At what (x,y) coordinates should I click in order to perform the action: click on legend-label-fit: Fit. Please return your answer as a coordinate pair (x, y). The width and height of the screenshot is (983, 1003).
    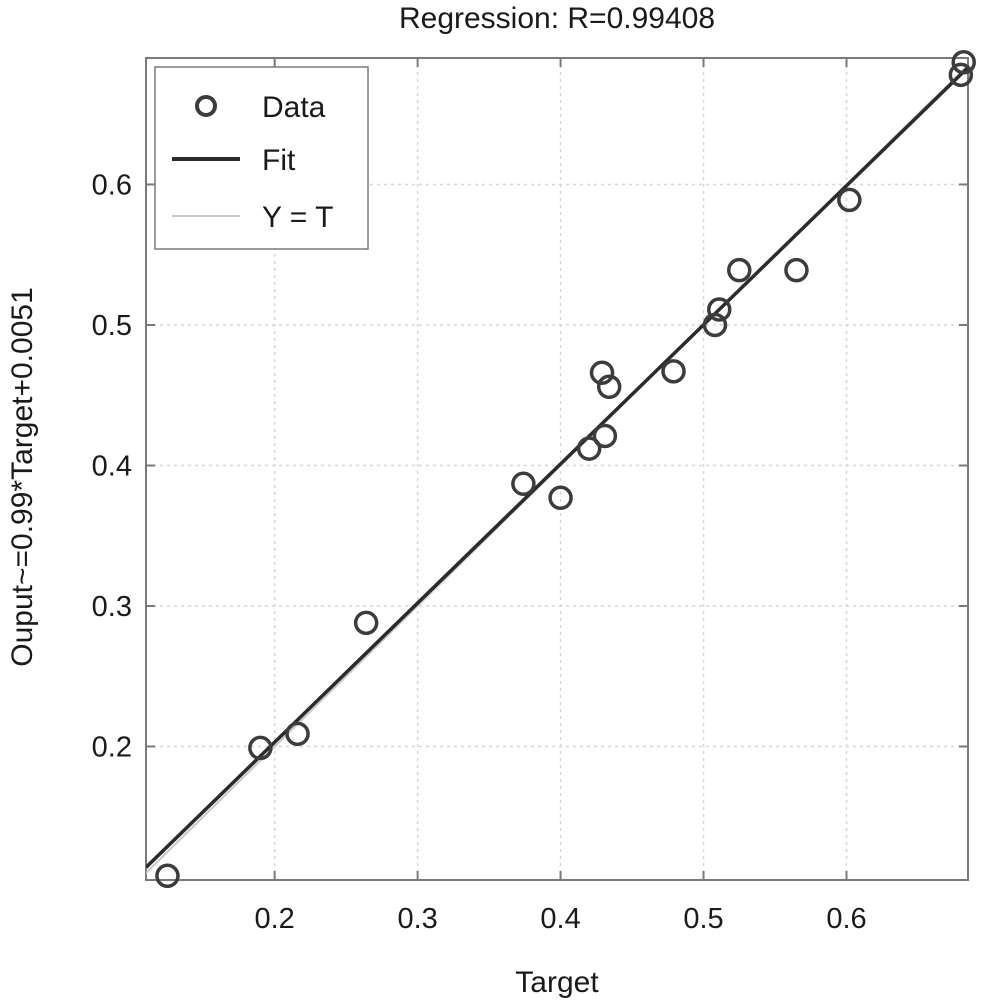
    Looking at the image, I should click on (279, 160).